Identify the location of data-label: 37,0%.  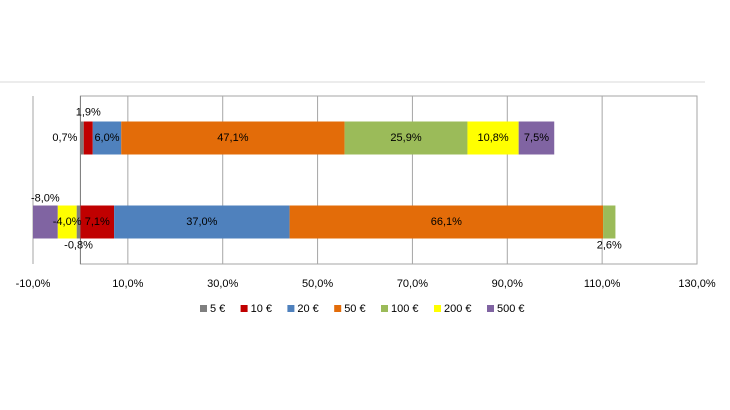
(201, 222).